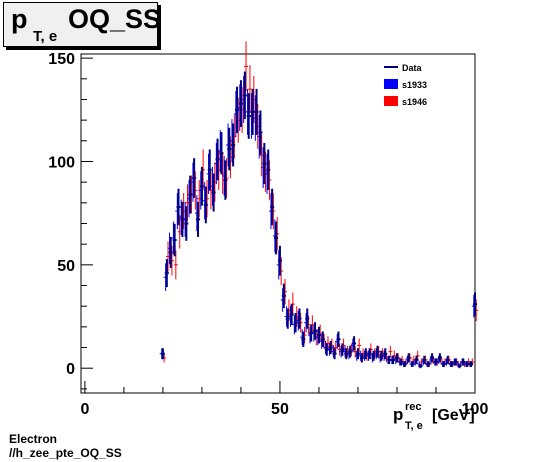  I want to click on footer-path: //h_zee_pte_OQ_SS, so click(65, 453).